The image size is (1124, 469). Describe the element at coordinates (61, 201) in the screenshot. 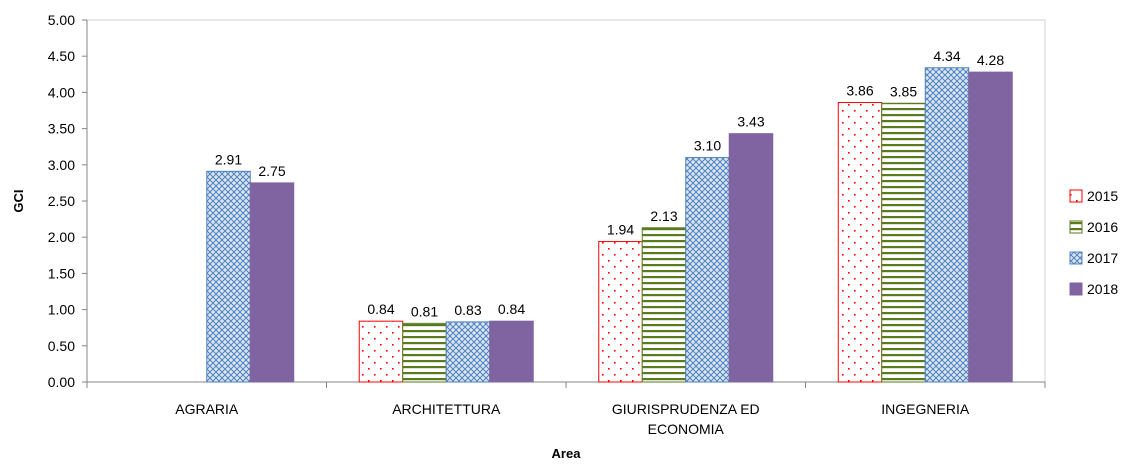

I see `y-tick-label: 2.50` at that location.